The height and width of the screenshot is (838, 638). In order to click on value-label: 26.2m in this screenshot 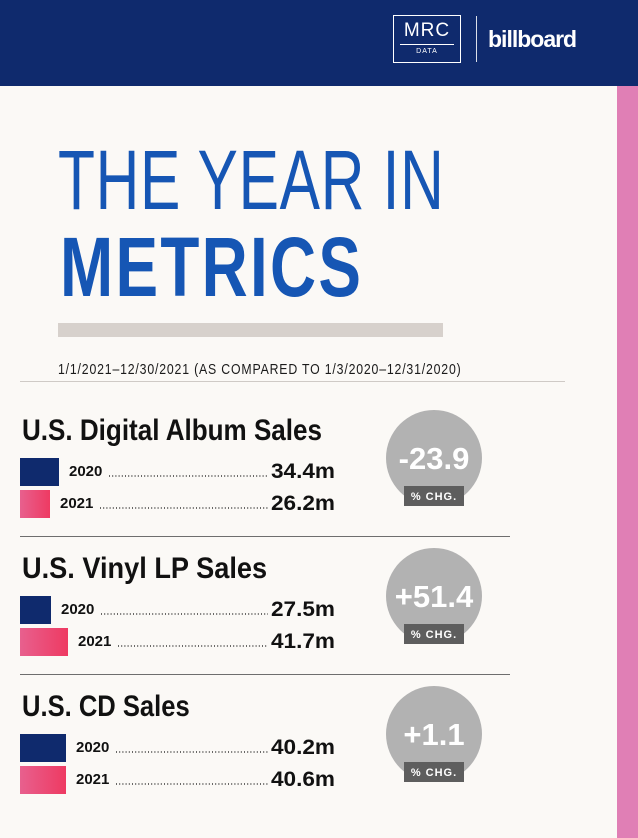, I will do `click(303, 503)`.